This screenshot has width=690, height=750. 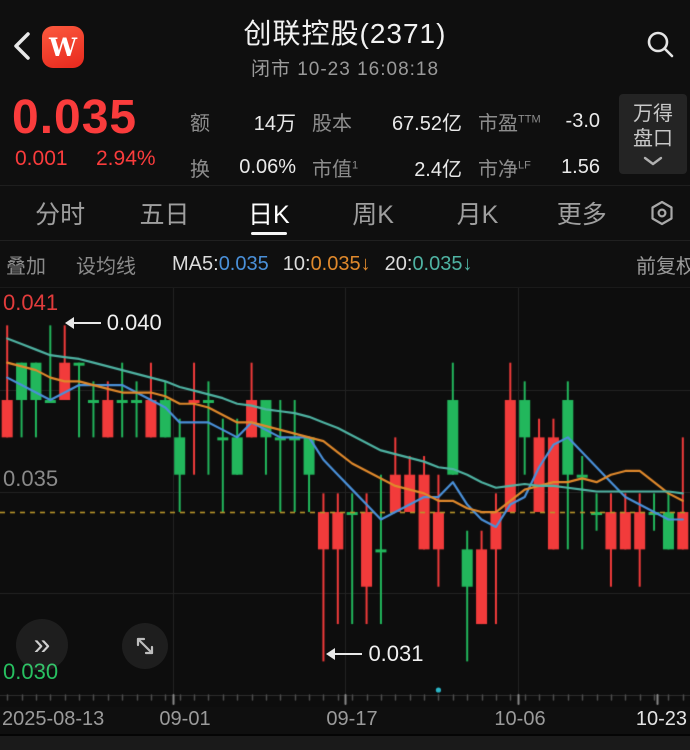 I want to click on stat-label: 市净LF, so click(x=504, y=169).